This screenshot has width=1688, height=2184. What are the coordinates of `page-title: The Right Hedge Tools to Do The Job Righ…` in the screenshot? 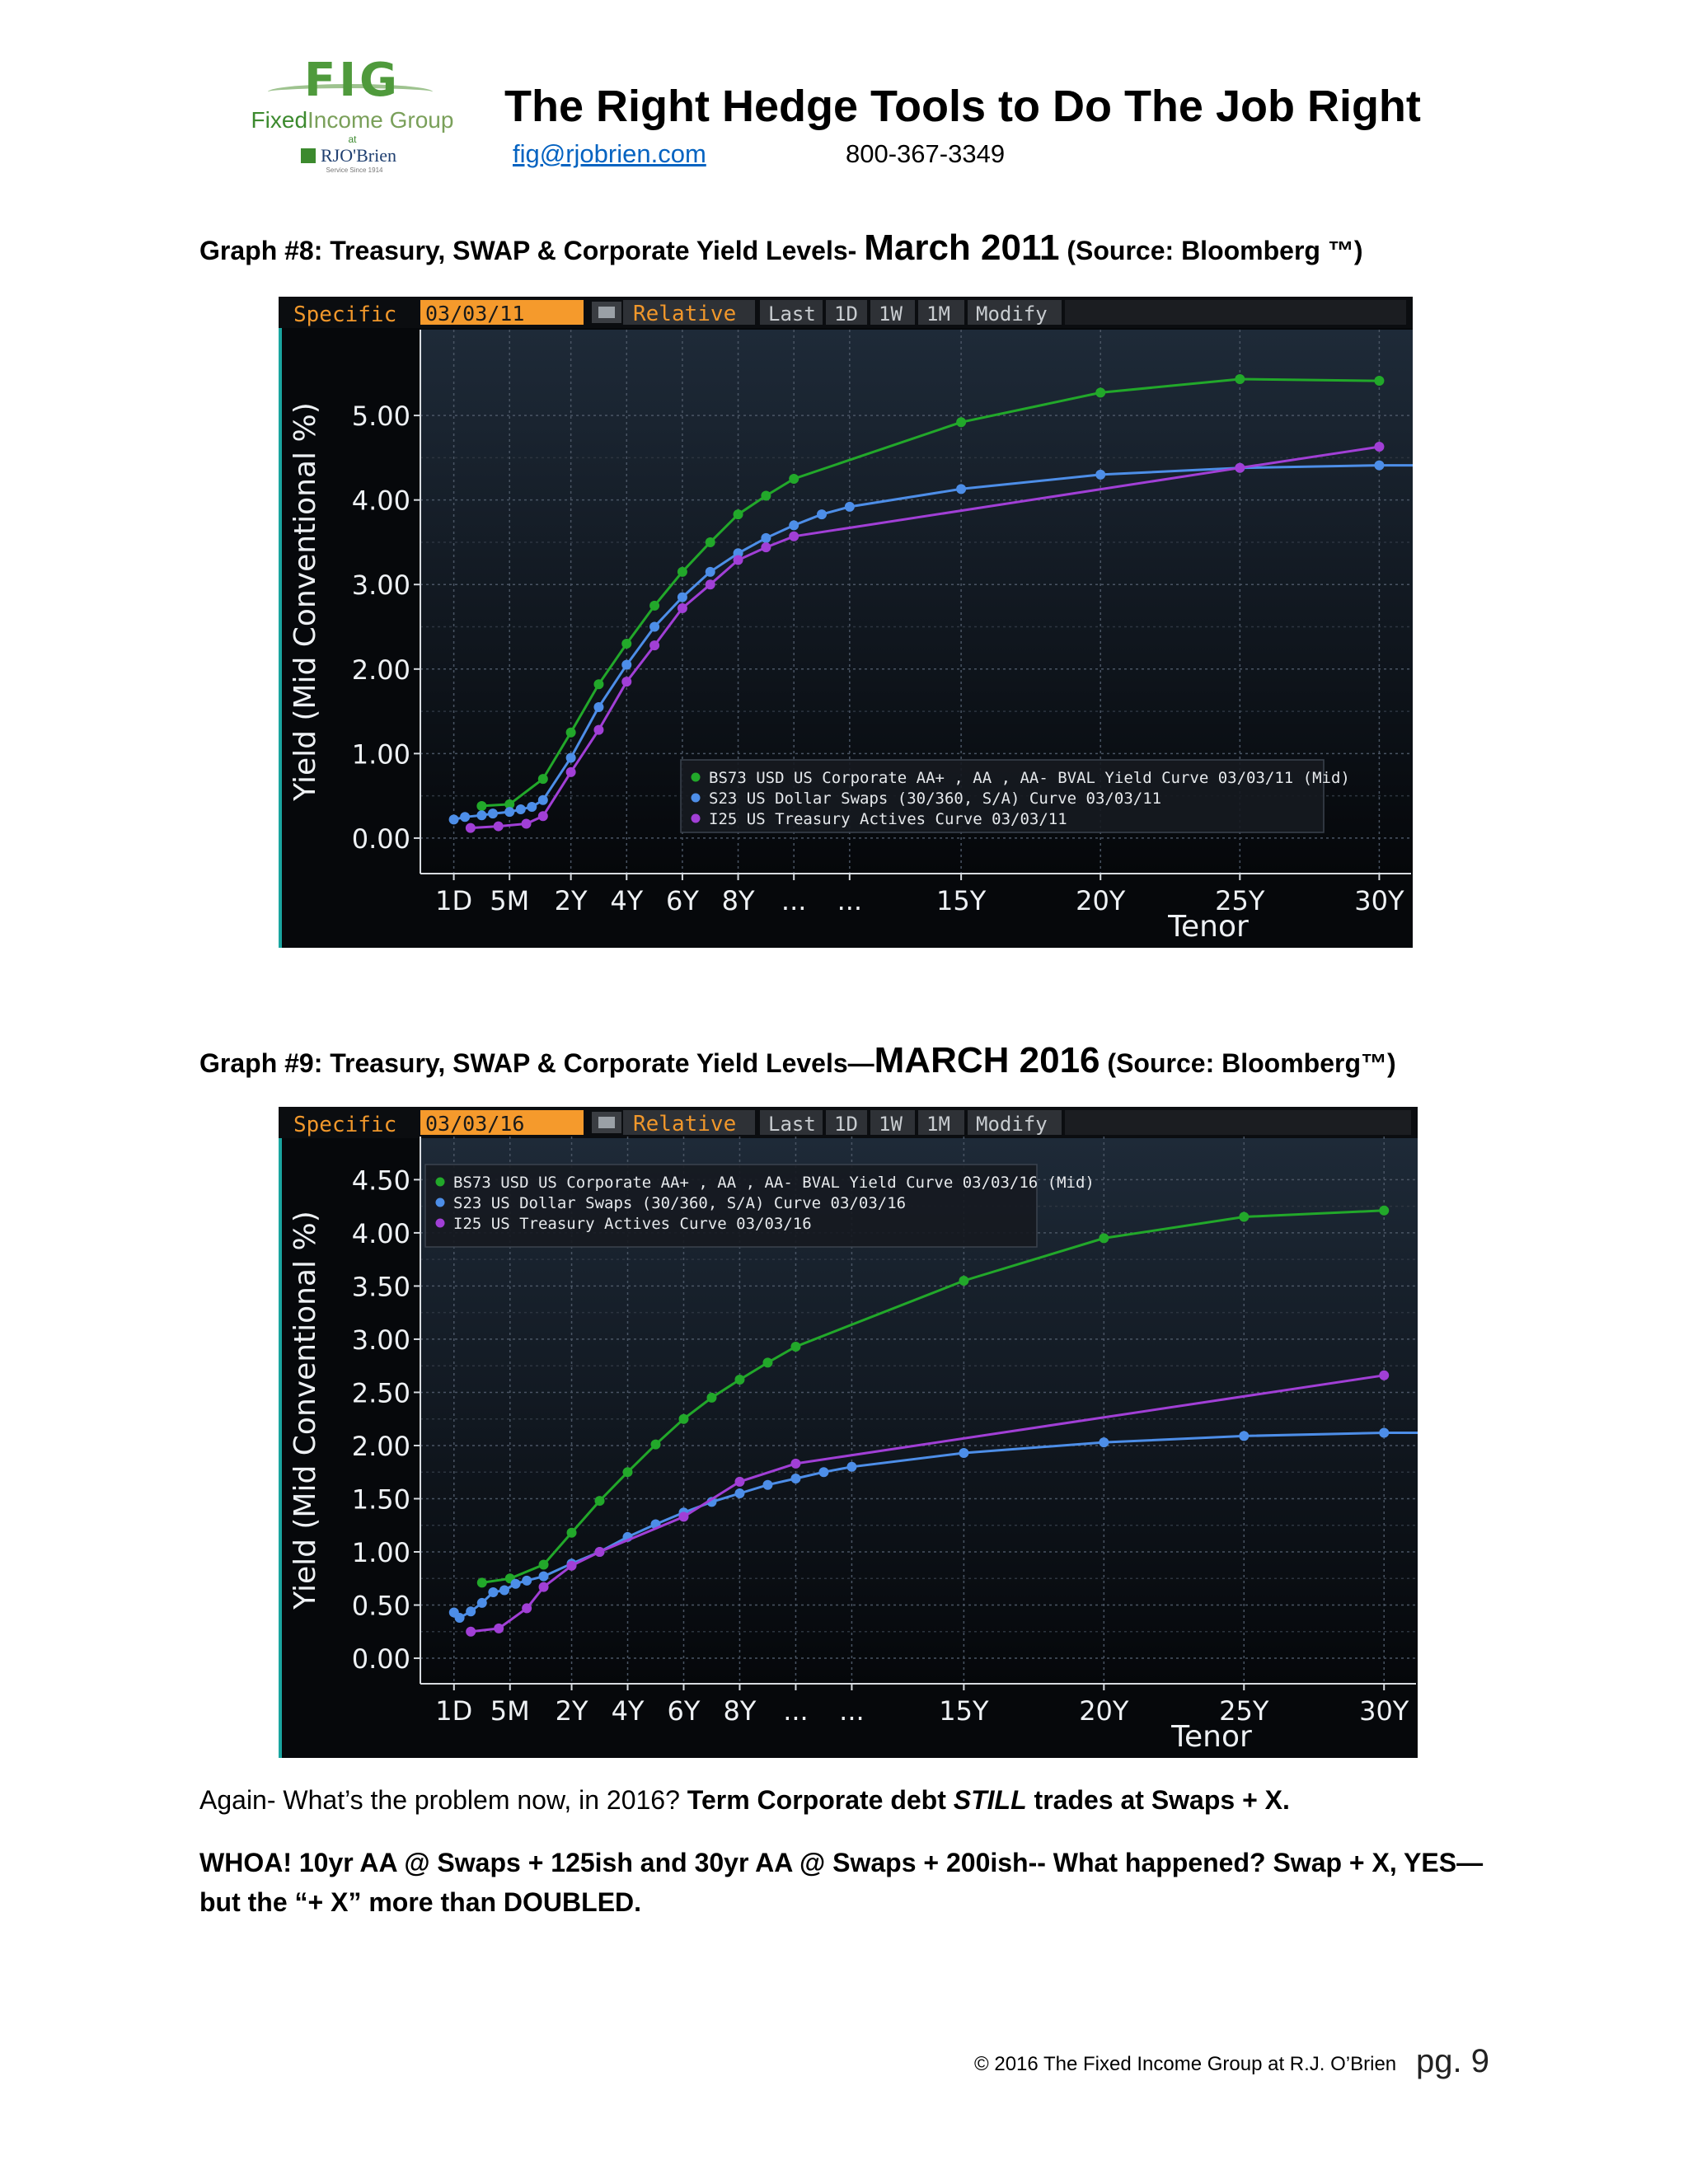 It's located at (963, 106).